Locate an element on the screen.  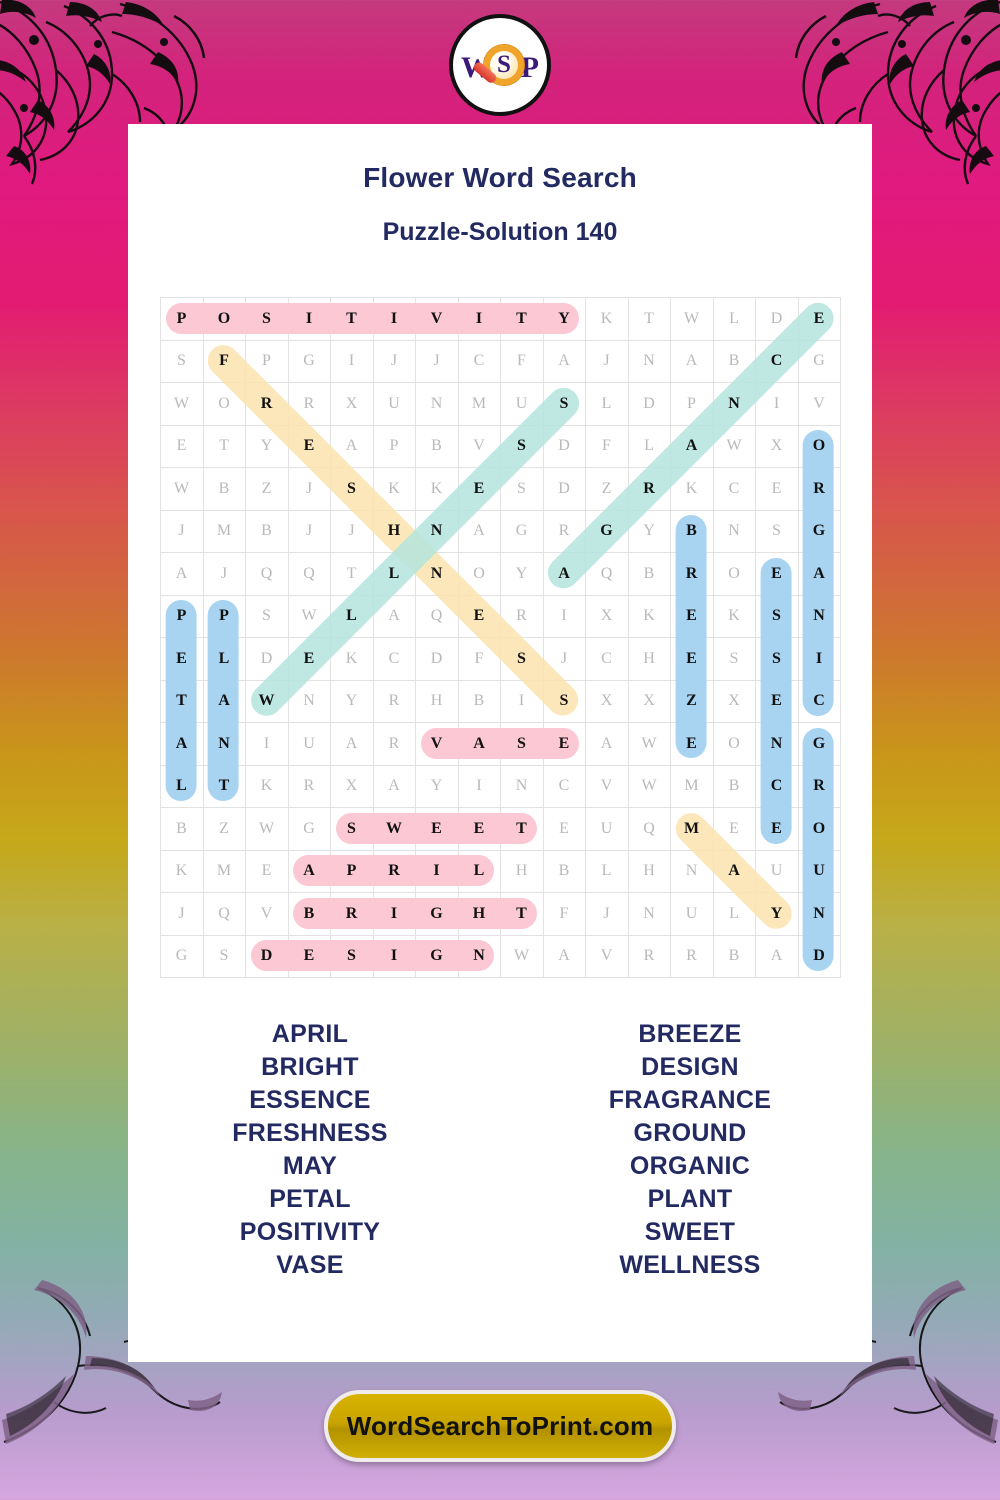
grid-cell: K is located at coordinates (394, 489).